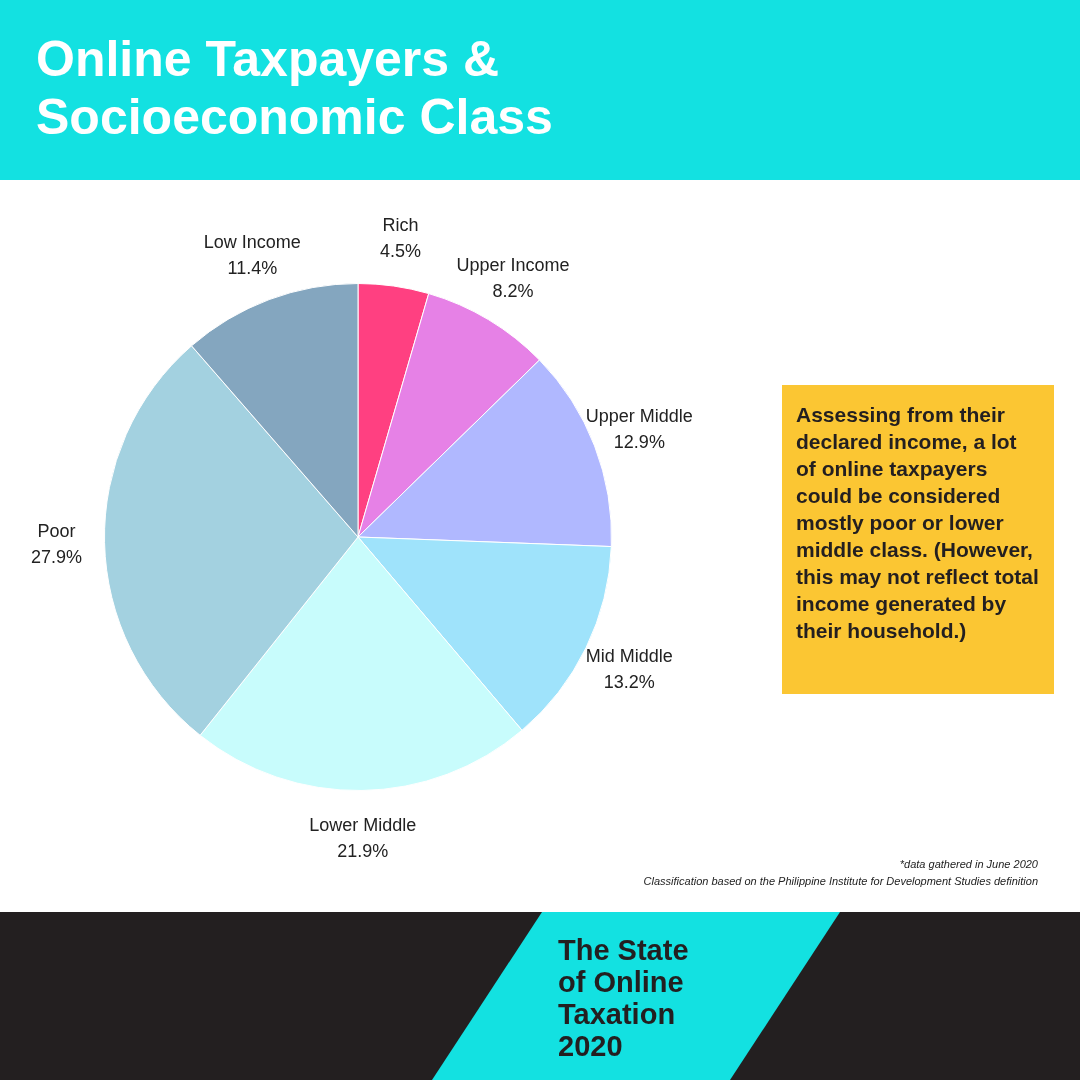  What do you see at coordinates (624, 998) in the screenshot?
I see `text: The State of Online Taxation 2020` at bounding box center [624, 998].